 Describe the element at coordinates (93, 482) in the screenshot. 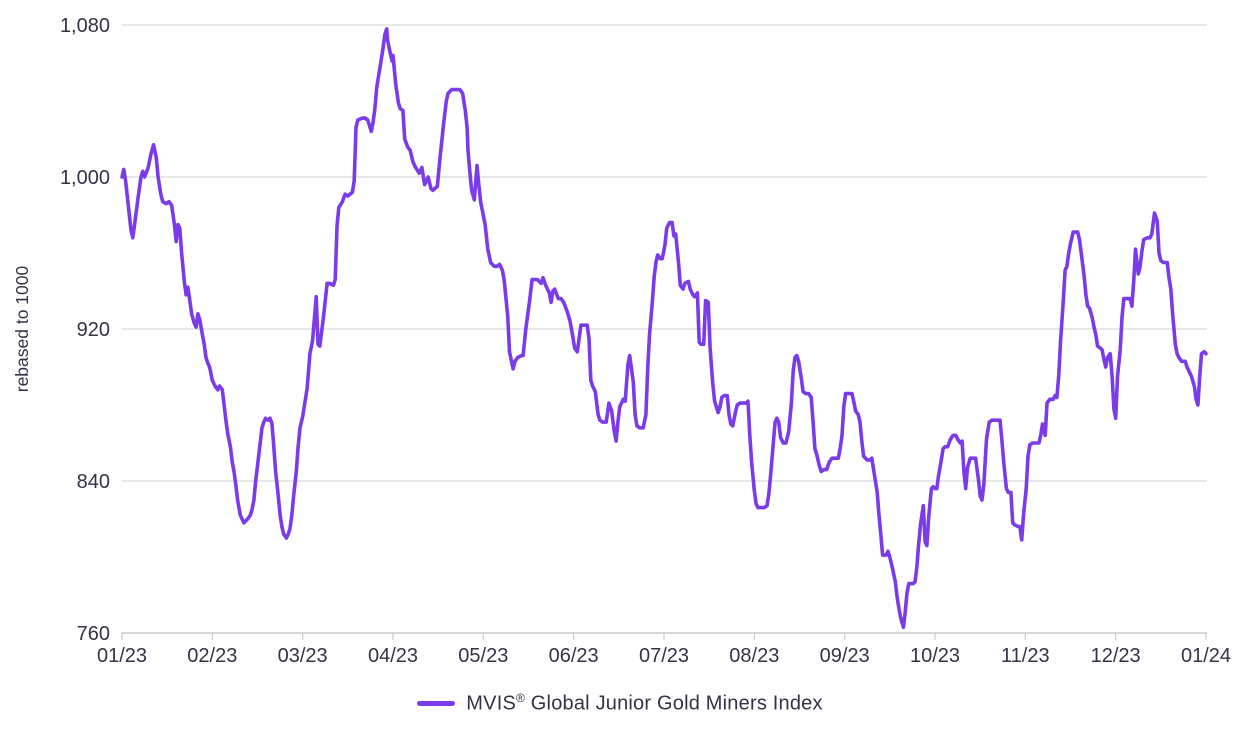

I see `y-tick-label: 840` at that location.